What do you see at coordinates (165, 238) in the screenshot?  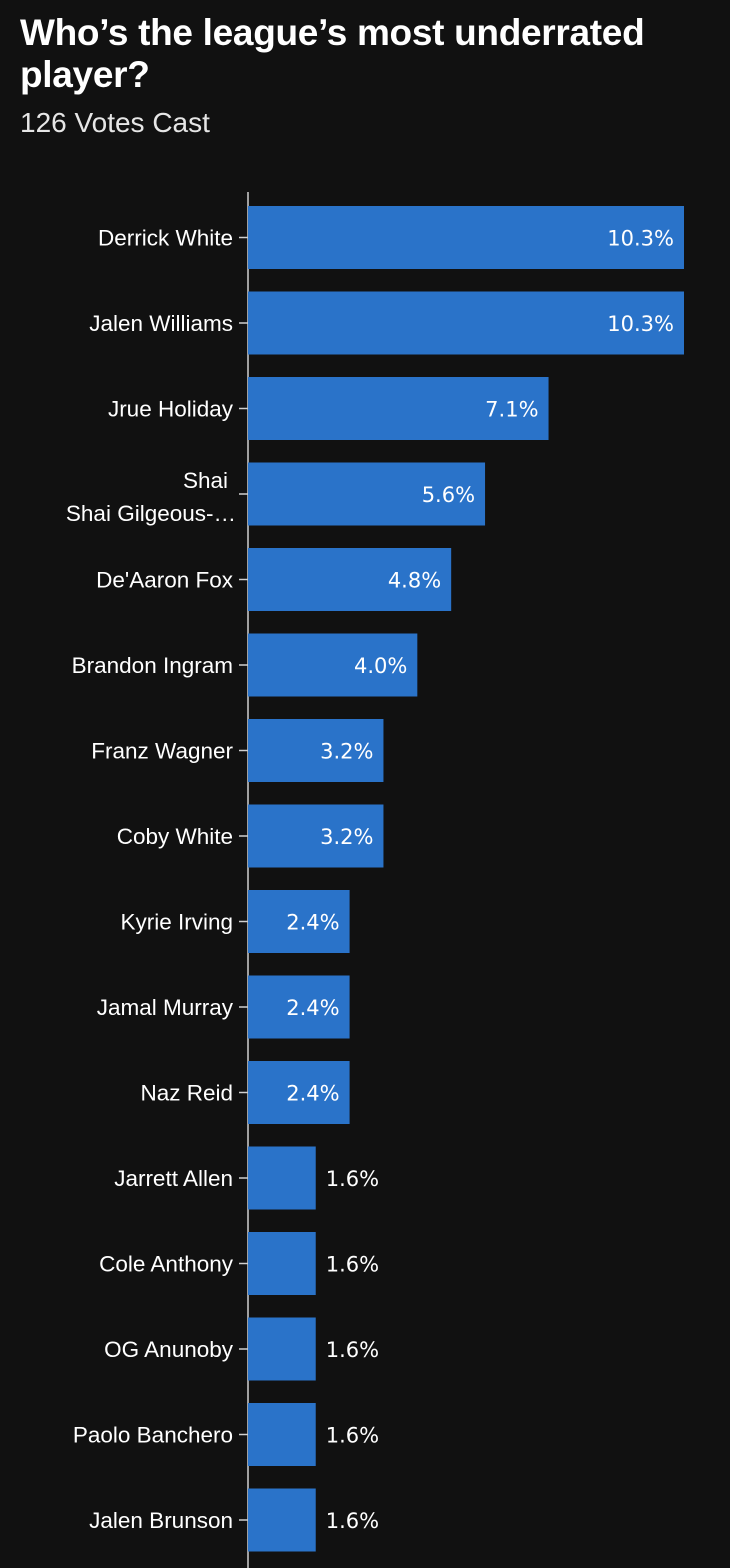 I see `category-label: Derrick White` at bounding box center [165, 238].